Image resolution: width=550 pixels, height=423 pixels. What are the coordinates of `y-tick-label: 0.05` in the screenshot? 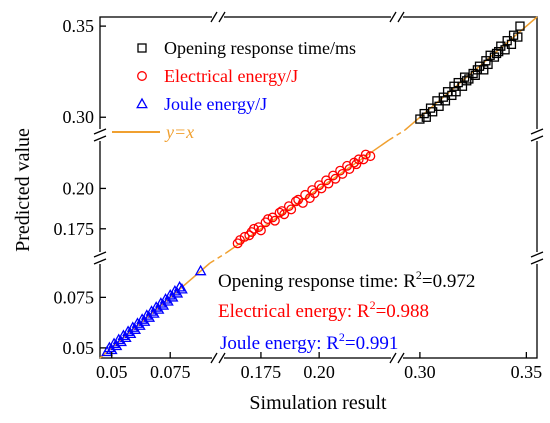 It's located at (79, 348).